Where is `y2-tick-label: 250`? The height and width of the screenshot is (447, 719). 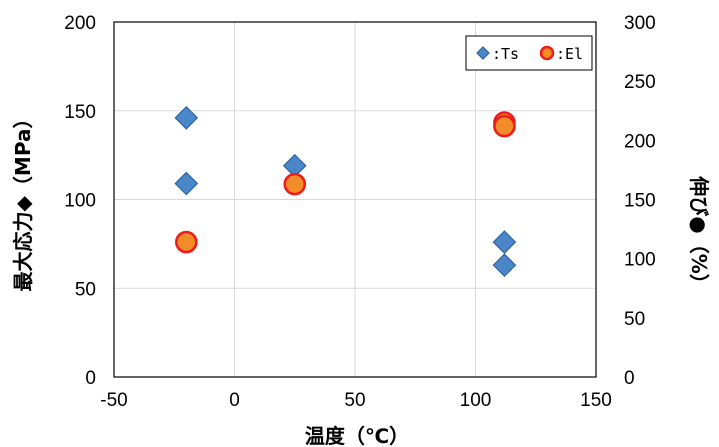 y2-tick-label: 250 is located at coordinates (640, 82).